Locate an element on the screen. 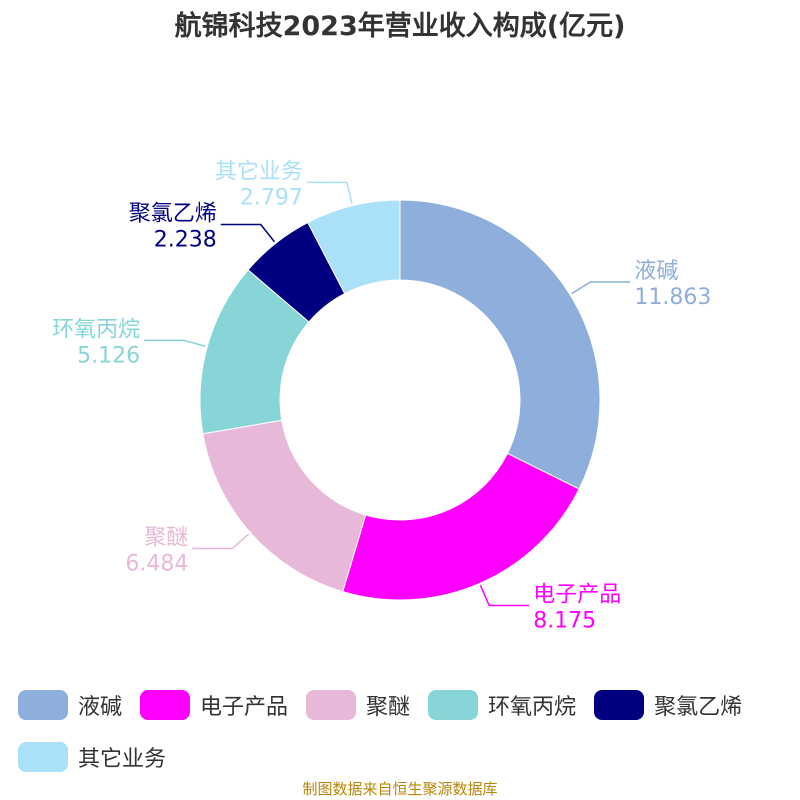 Image resolution: width=800 pixels, height=800 pixels. legend-item-6: 其它业务 is located at coordinates (92, 757).